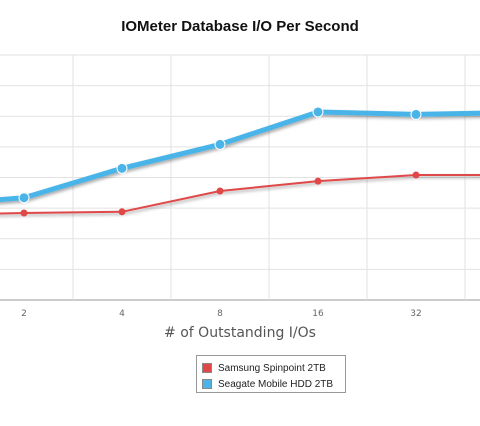 Image resolution: width=480 pixels, height=426 pixels. What do you see at coordinates (122, 314) in the screenshot?
I see `x-tick-label: 4` at bounding box center [122, 314].